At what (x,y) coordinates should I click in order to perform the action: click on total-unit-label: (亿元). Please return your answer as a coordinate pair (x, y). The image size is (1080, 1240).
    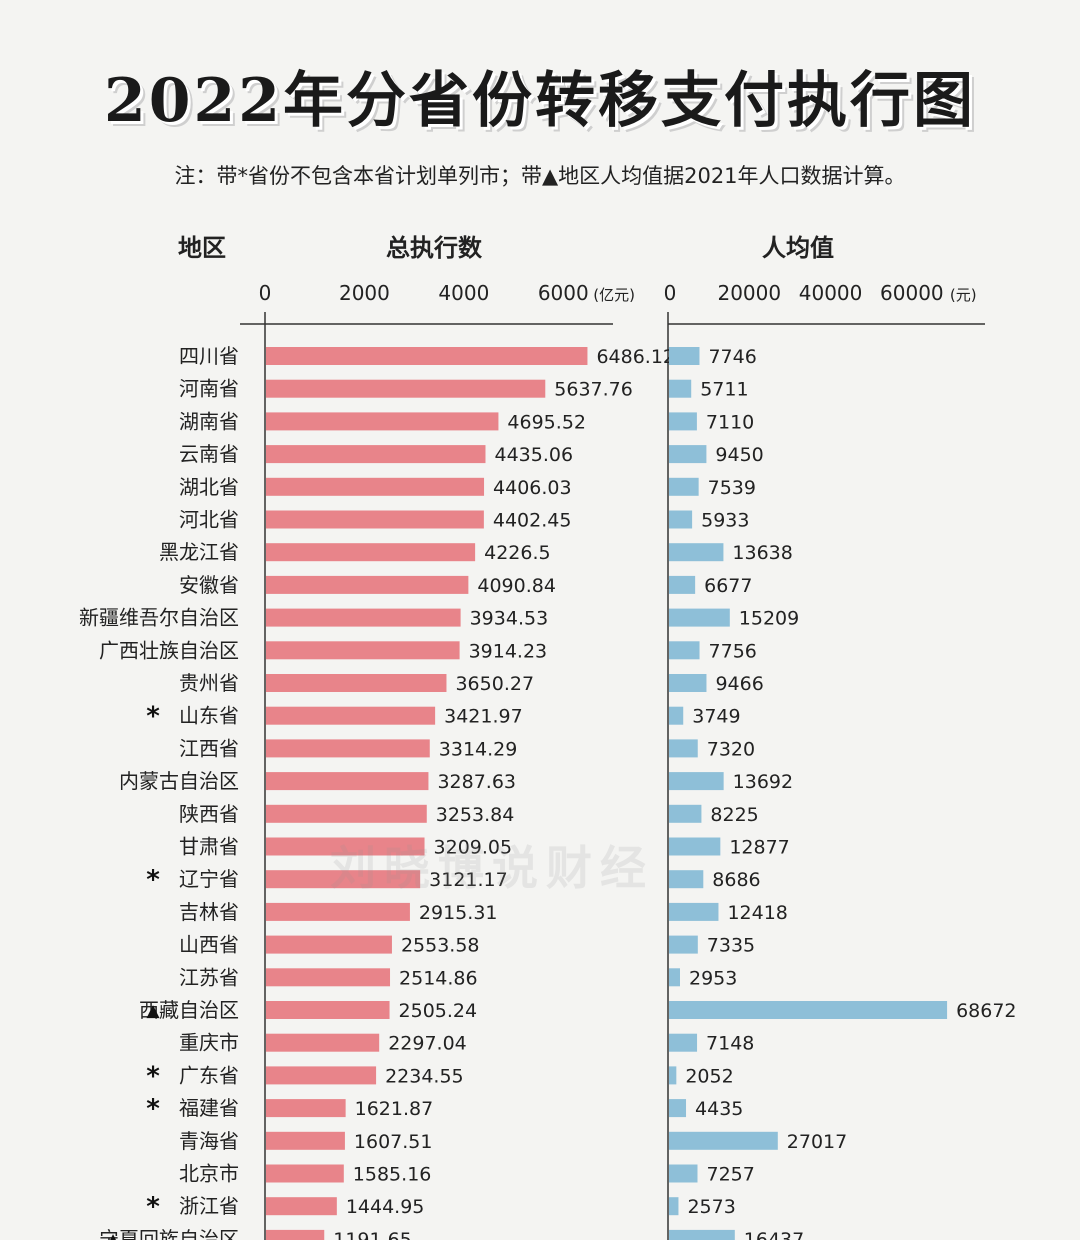
    Looking at the image, I should click on (614, 295).